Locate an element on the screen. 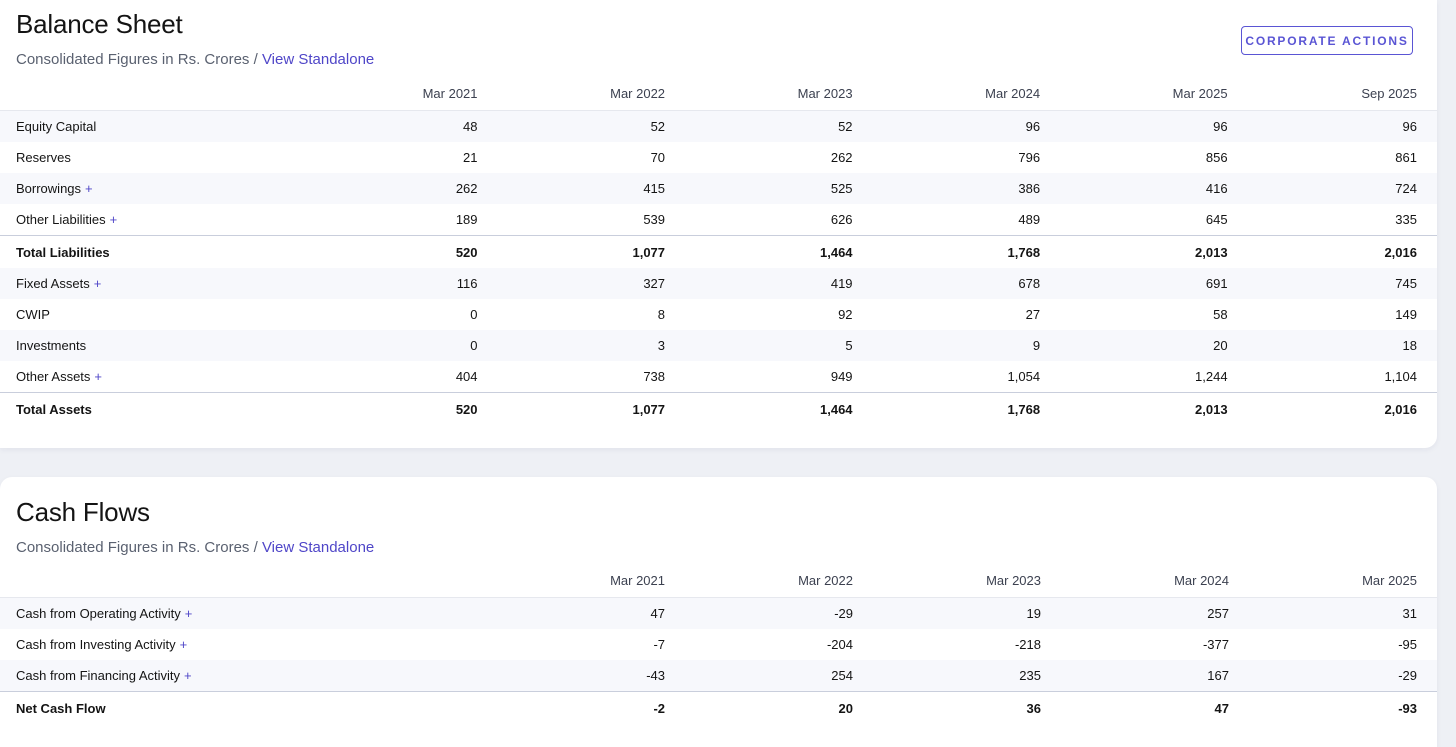 The image size is (1456, 747). table-cell: 5 is located at coordinates (779, 345).